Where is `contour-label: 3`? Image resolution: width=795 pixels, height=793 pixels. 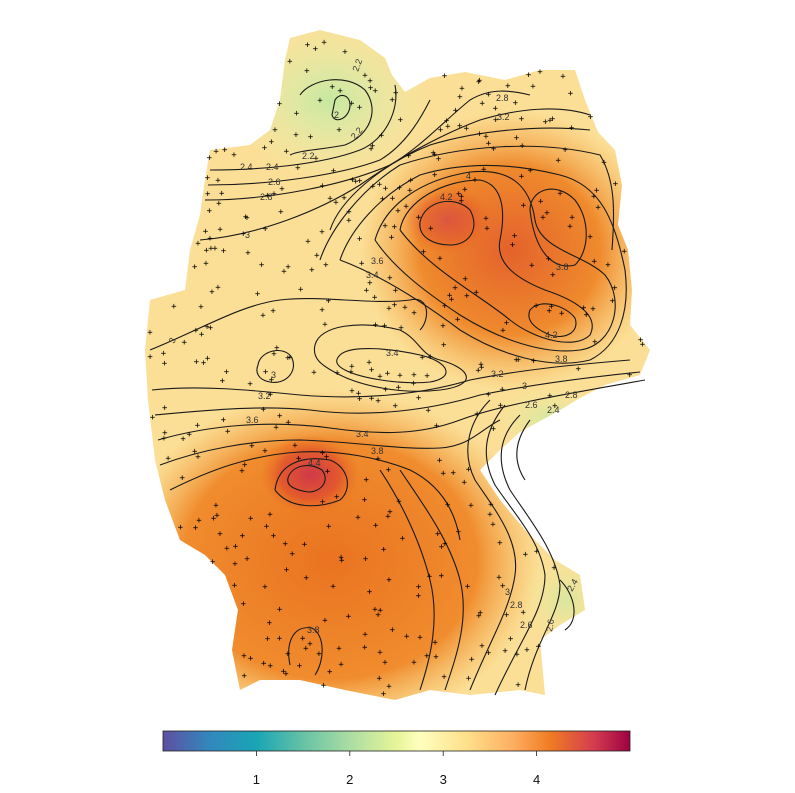
contour-label: 3 is located at coordinates (172, 340).